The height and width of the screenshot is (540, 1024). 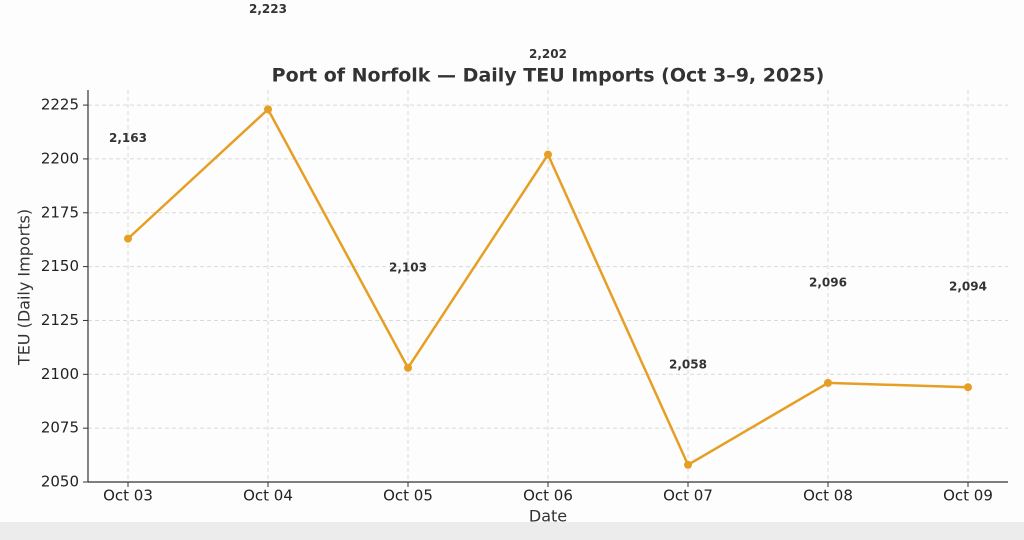 I want to click on y-tick-label: 2125, so click(x=60, y=320).